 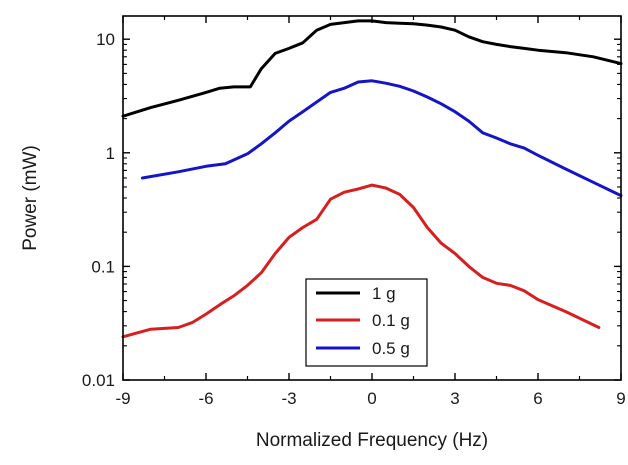 What do you see at coordinates (454, 398) in the screenshot?
I see `x-tick-label: 3` at bounding box center [454, 398].